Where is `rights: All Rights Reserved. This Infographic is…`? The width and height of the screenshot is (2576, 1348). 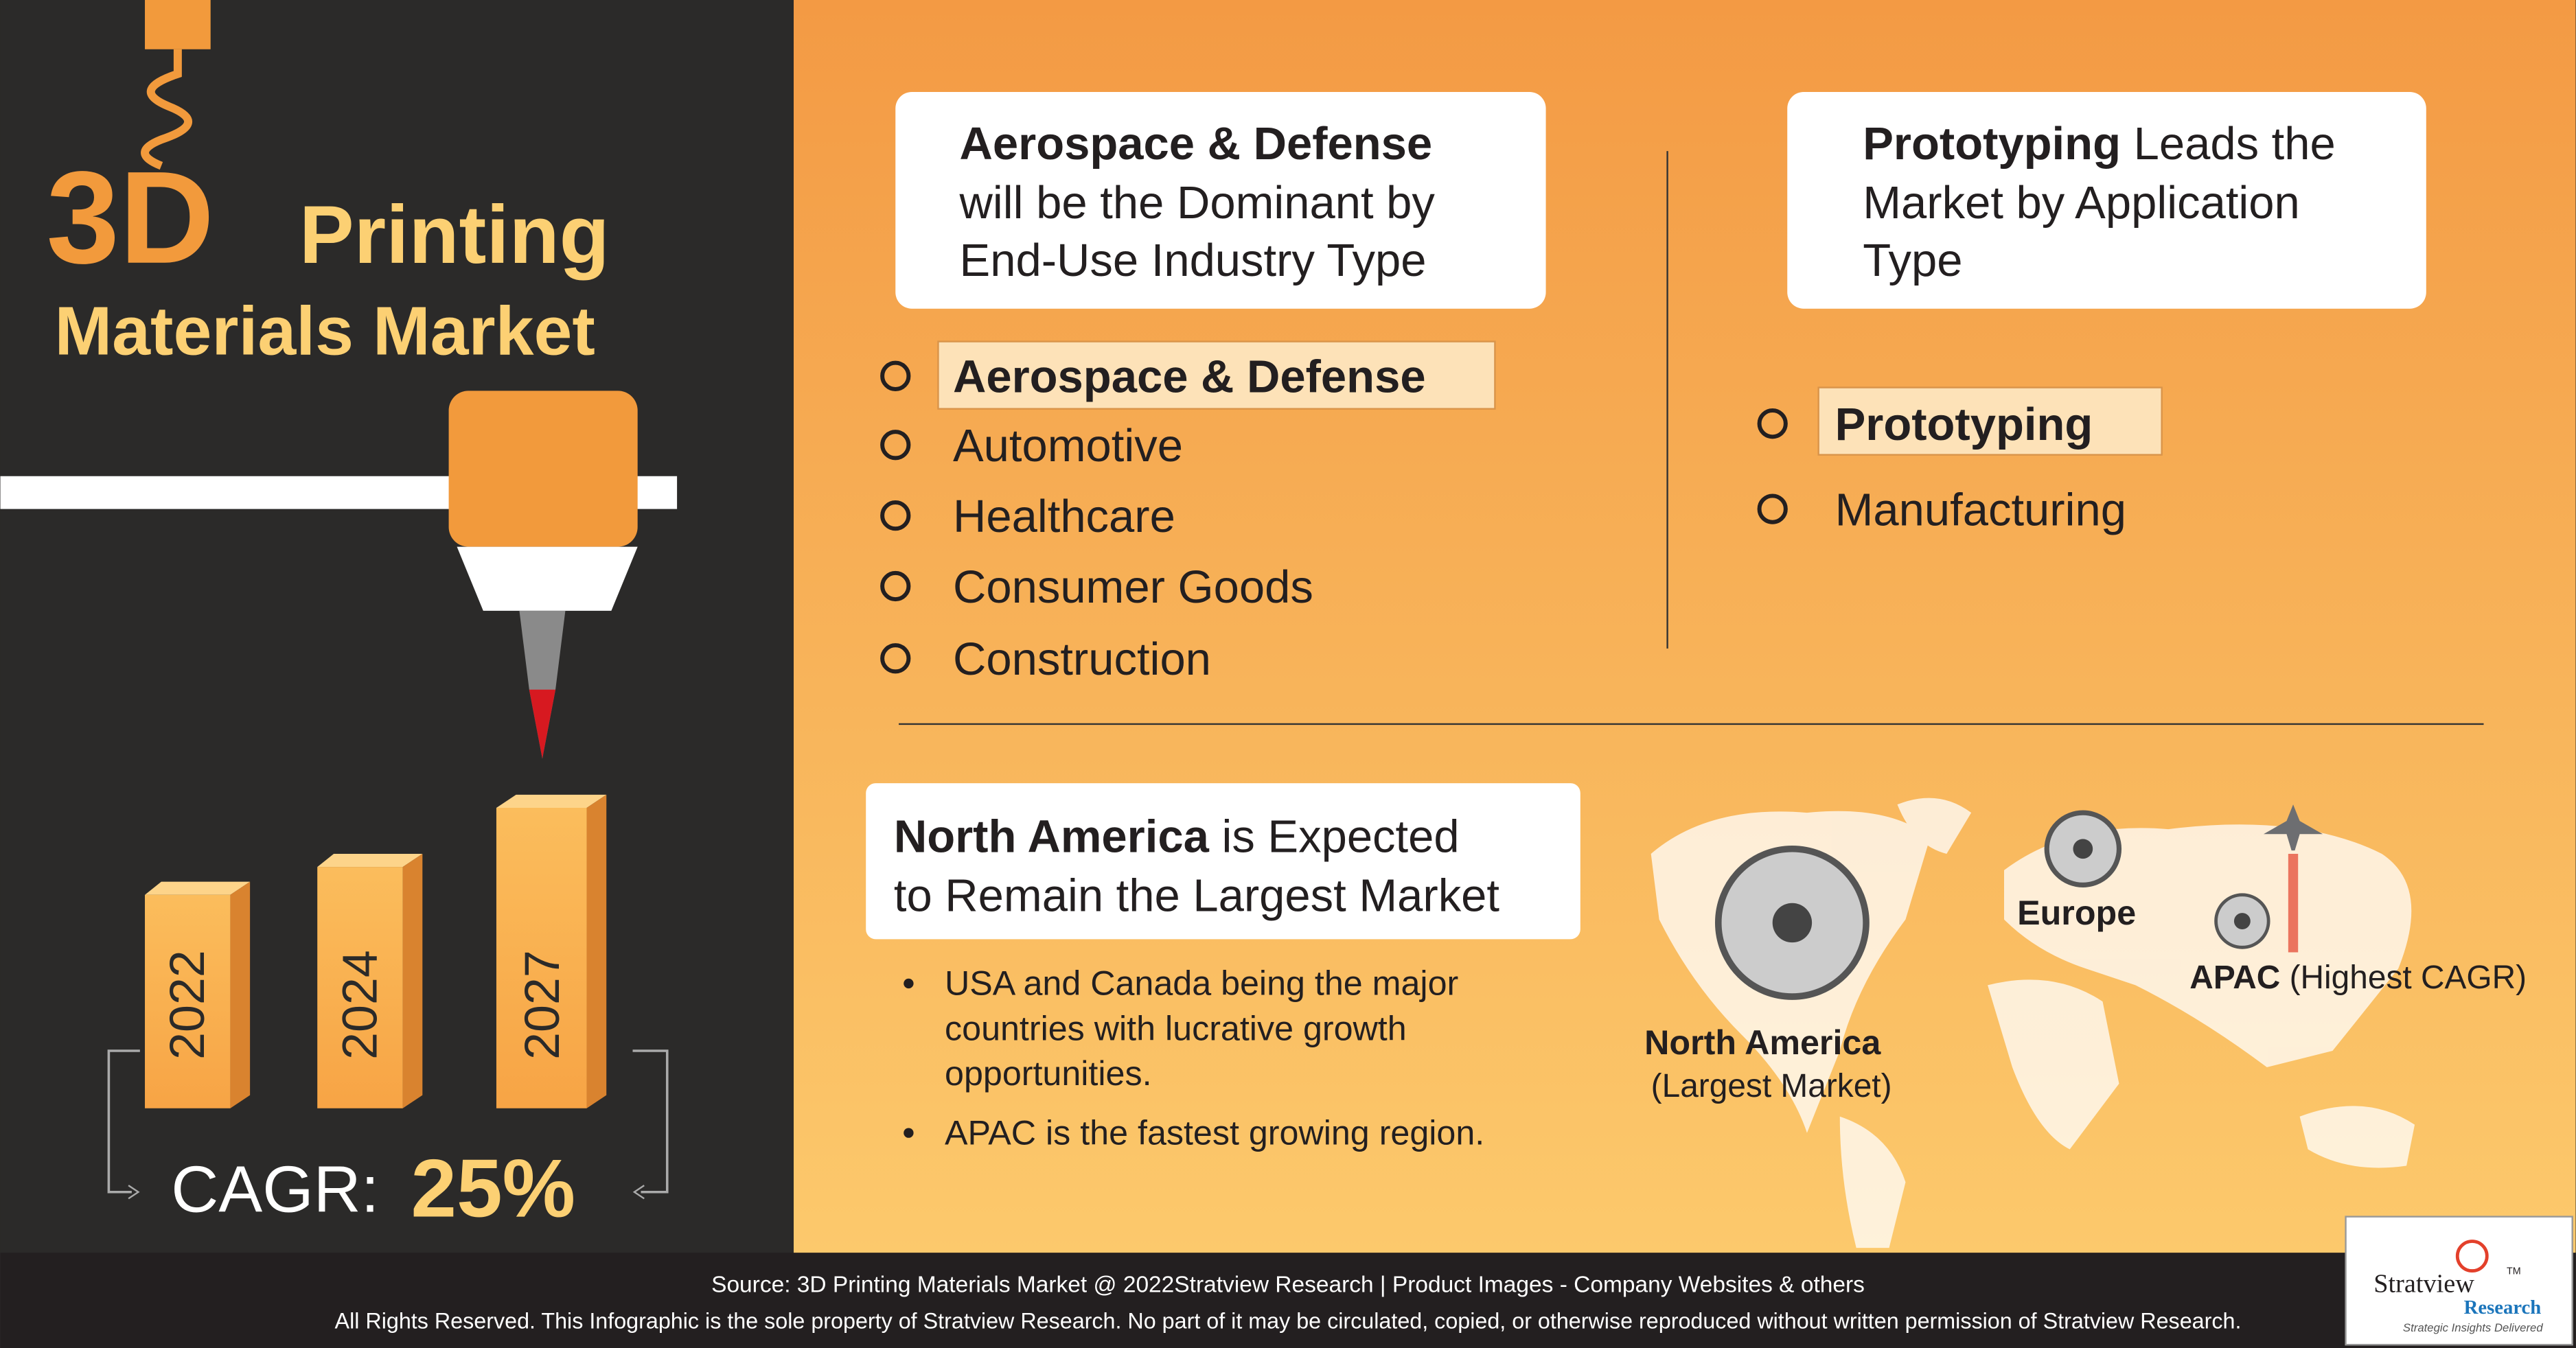
rights: All Rights Reserved. This Infographic is… is located at coordinates (1288, 1321).